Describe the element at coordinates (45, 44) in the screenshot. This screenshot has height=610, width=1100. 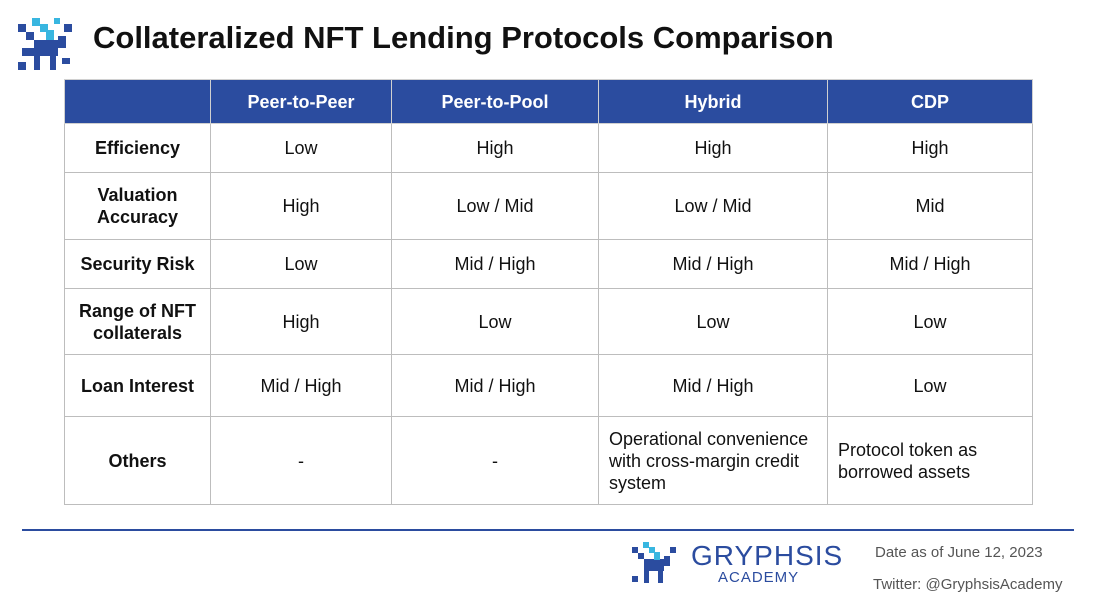
I see `logo` at that location.